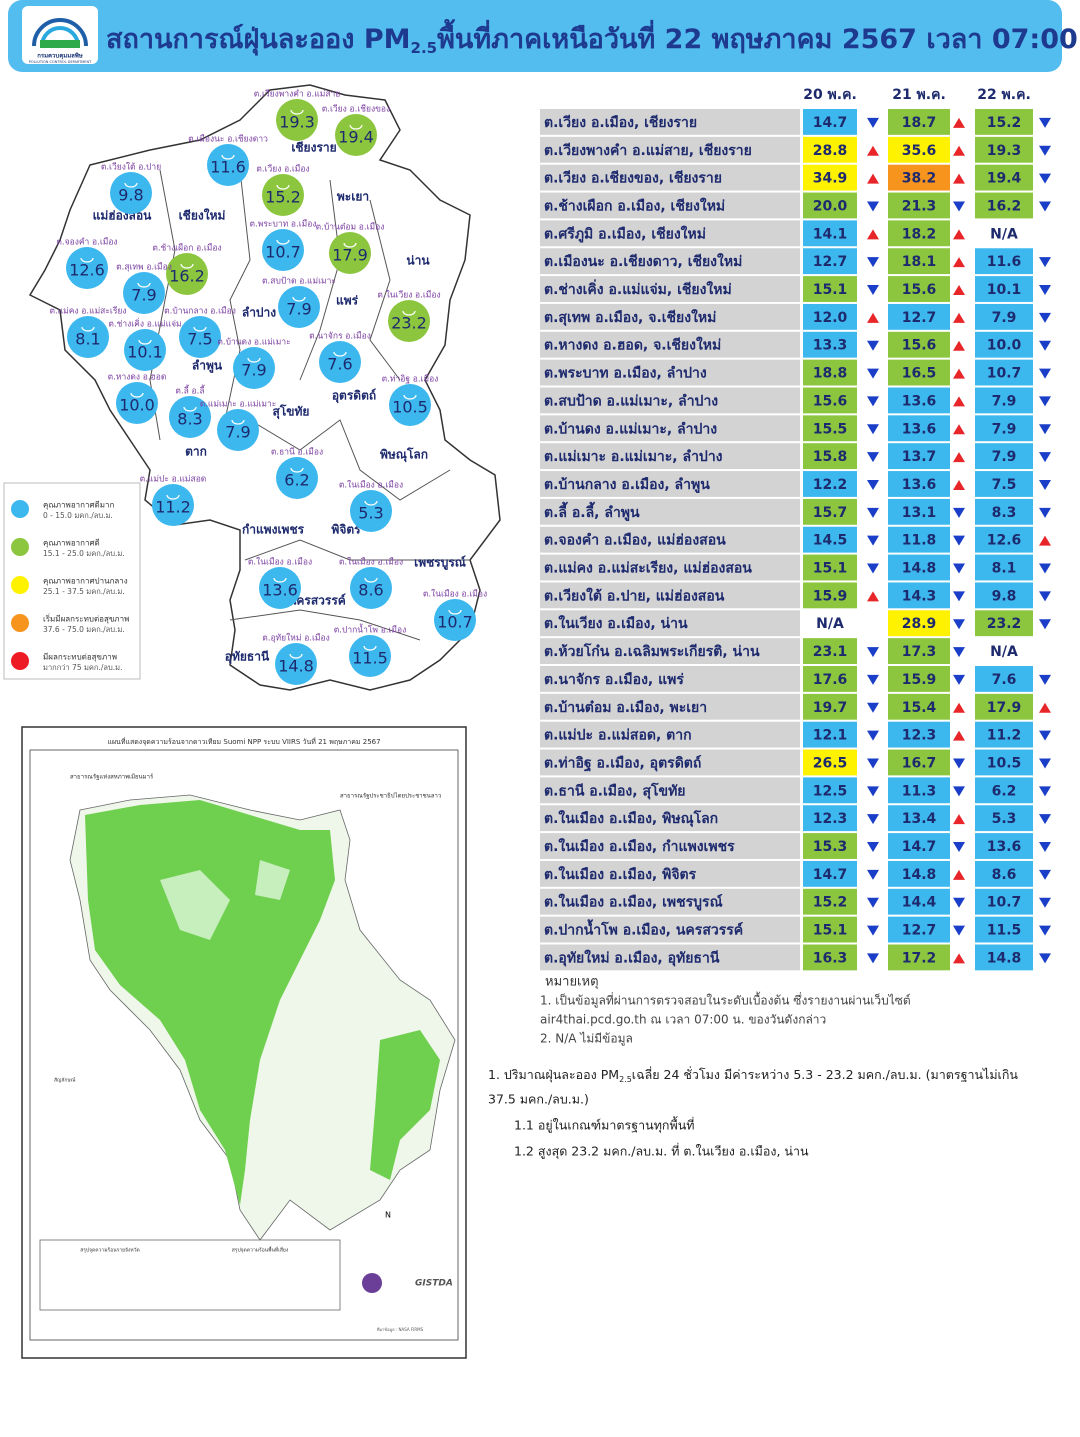  Describe the element at coordinates (919, 736) in the screenshot. I see `value: 12.3` at that location.